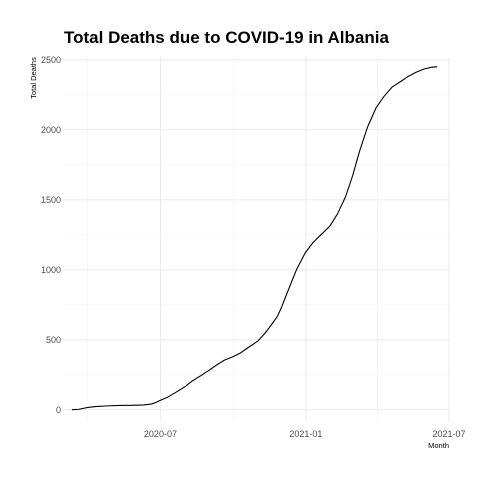 The width and height of the screenshot is (480, 480). Describe the element at coordinates (53, 340) in the screenshot. I see `y-tick-label: 500` at that location.